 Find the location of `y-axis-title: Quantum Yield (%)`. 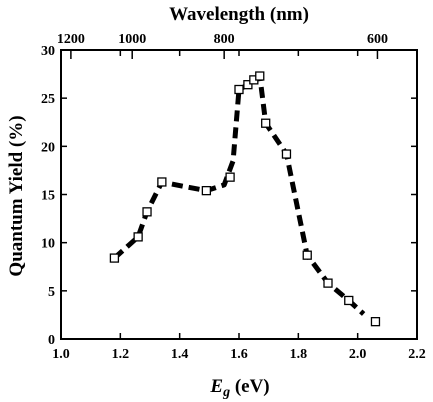

y-axis-title: Quantum Yield (%) is located at coordinates (16, 195).